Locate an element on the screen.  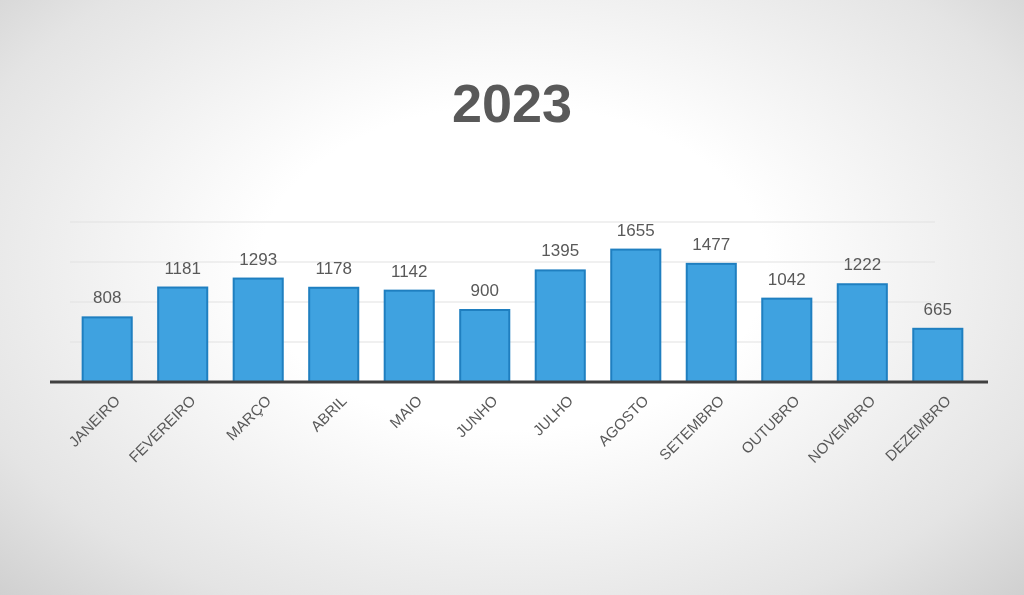
data-label: 808 is located at coordinates (107, 298).